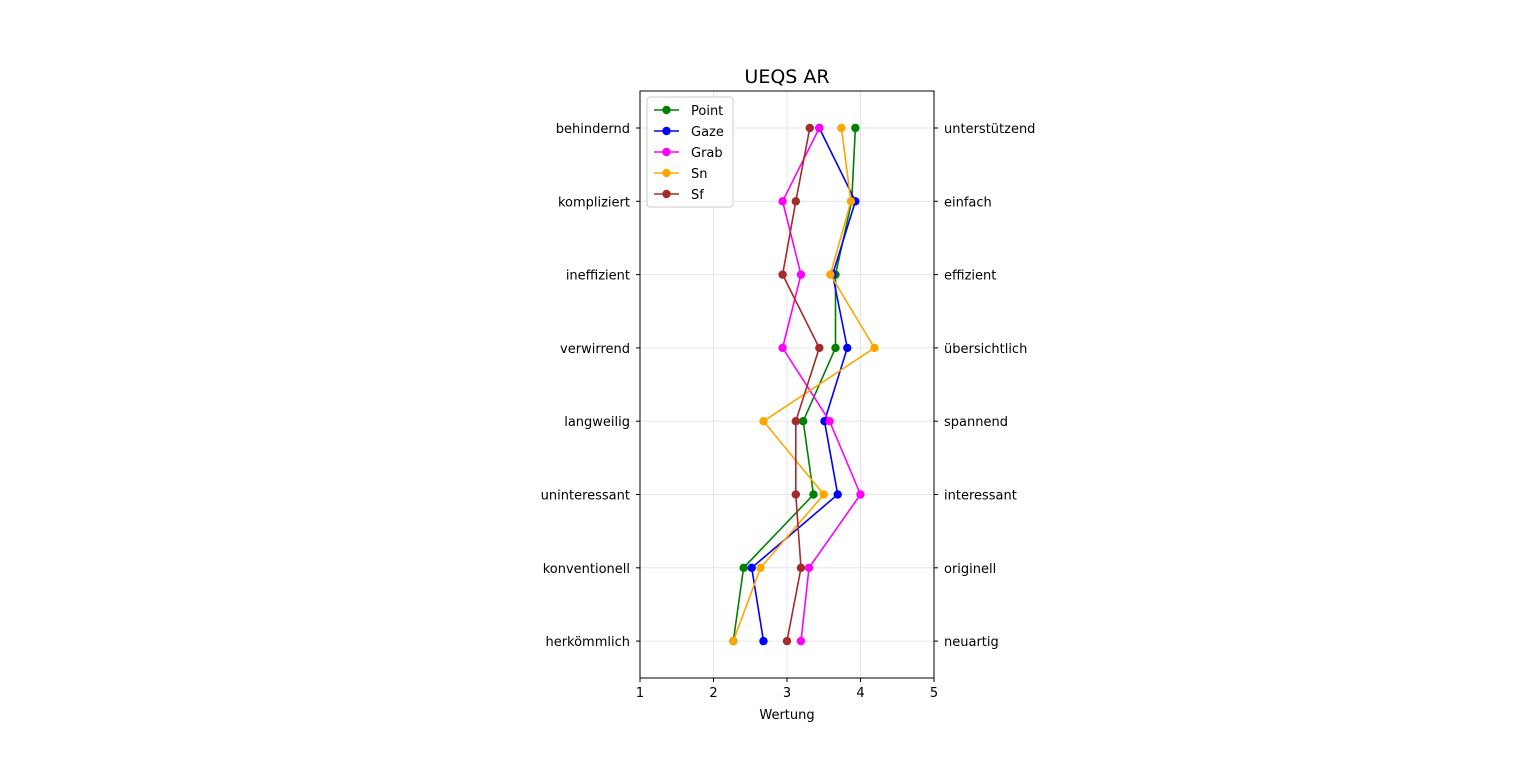  I want to click on series-sf, so click(801, 384).